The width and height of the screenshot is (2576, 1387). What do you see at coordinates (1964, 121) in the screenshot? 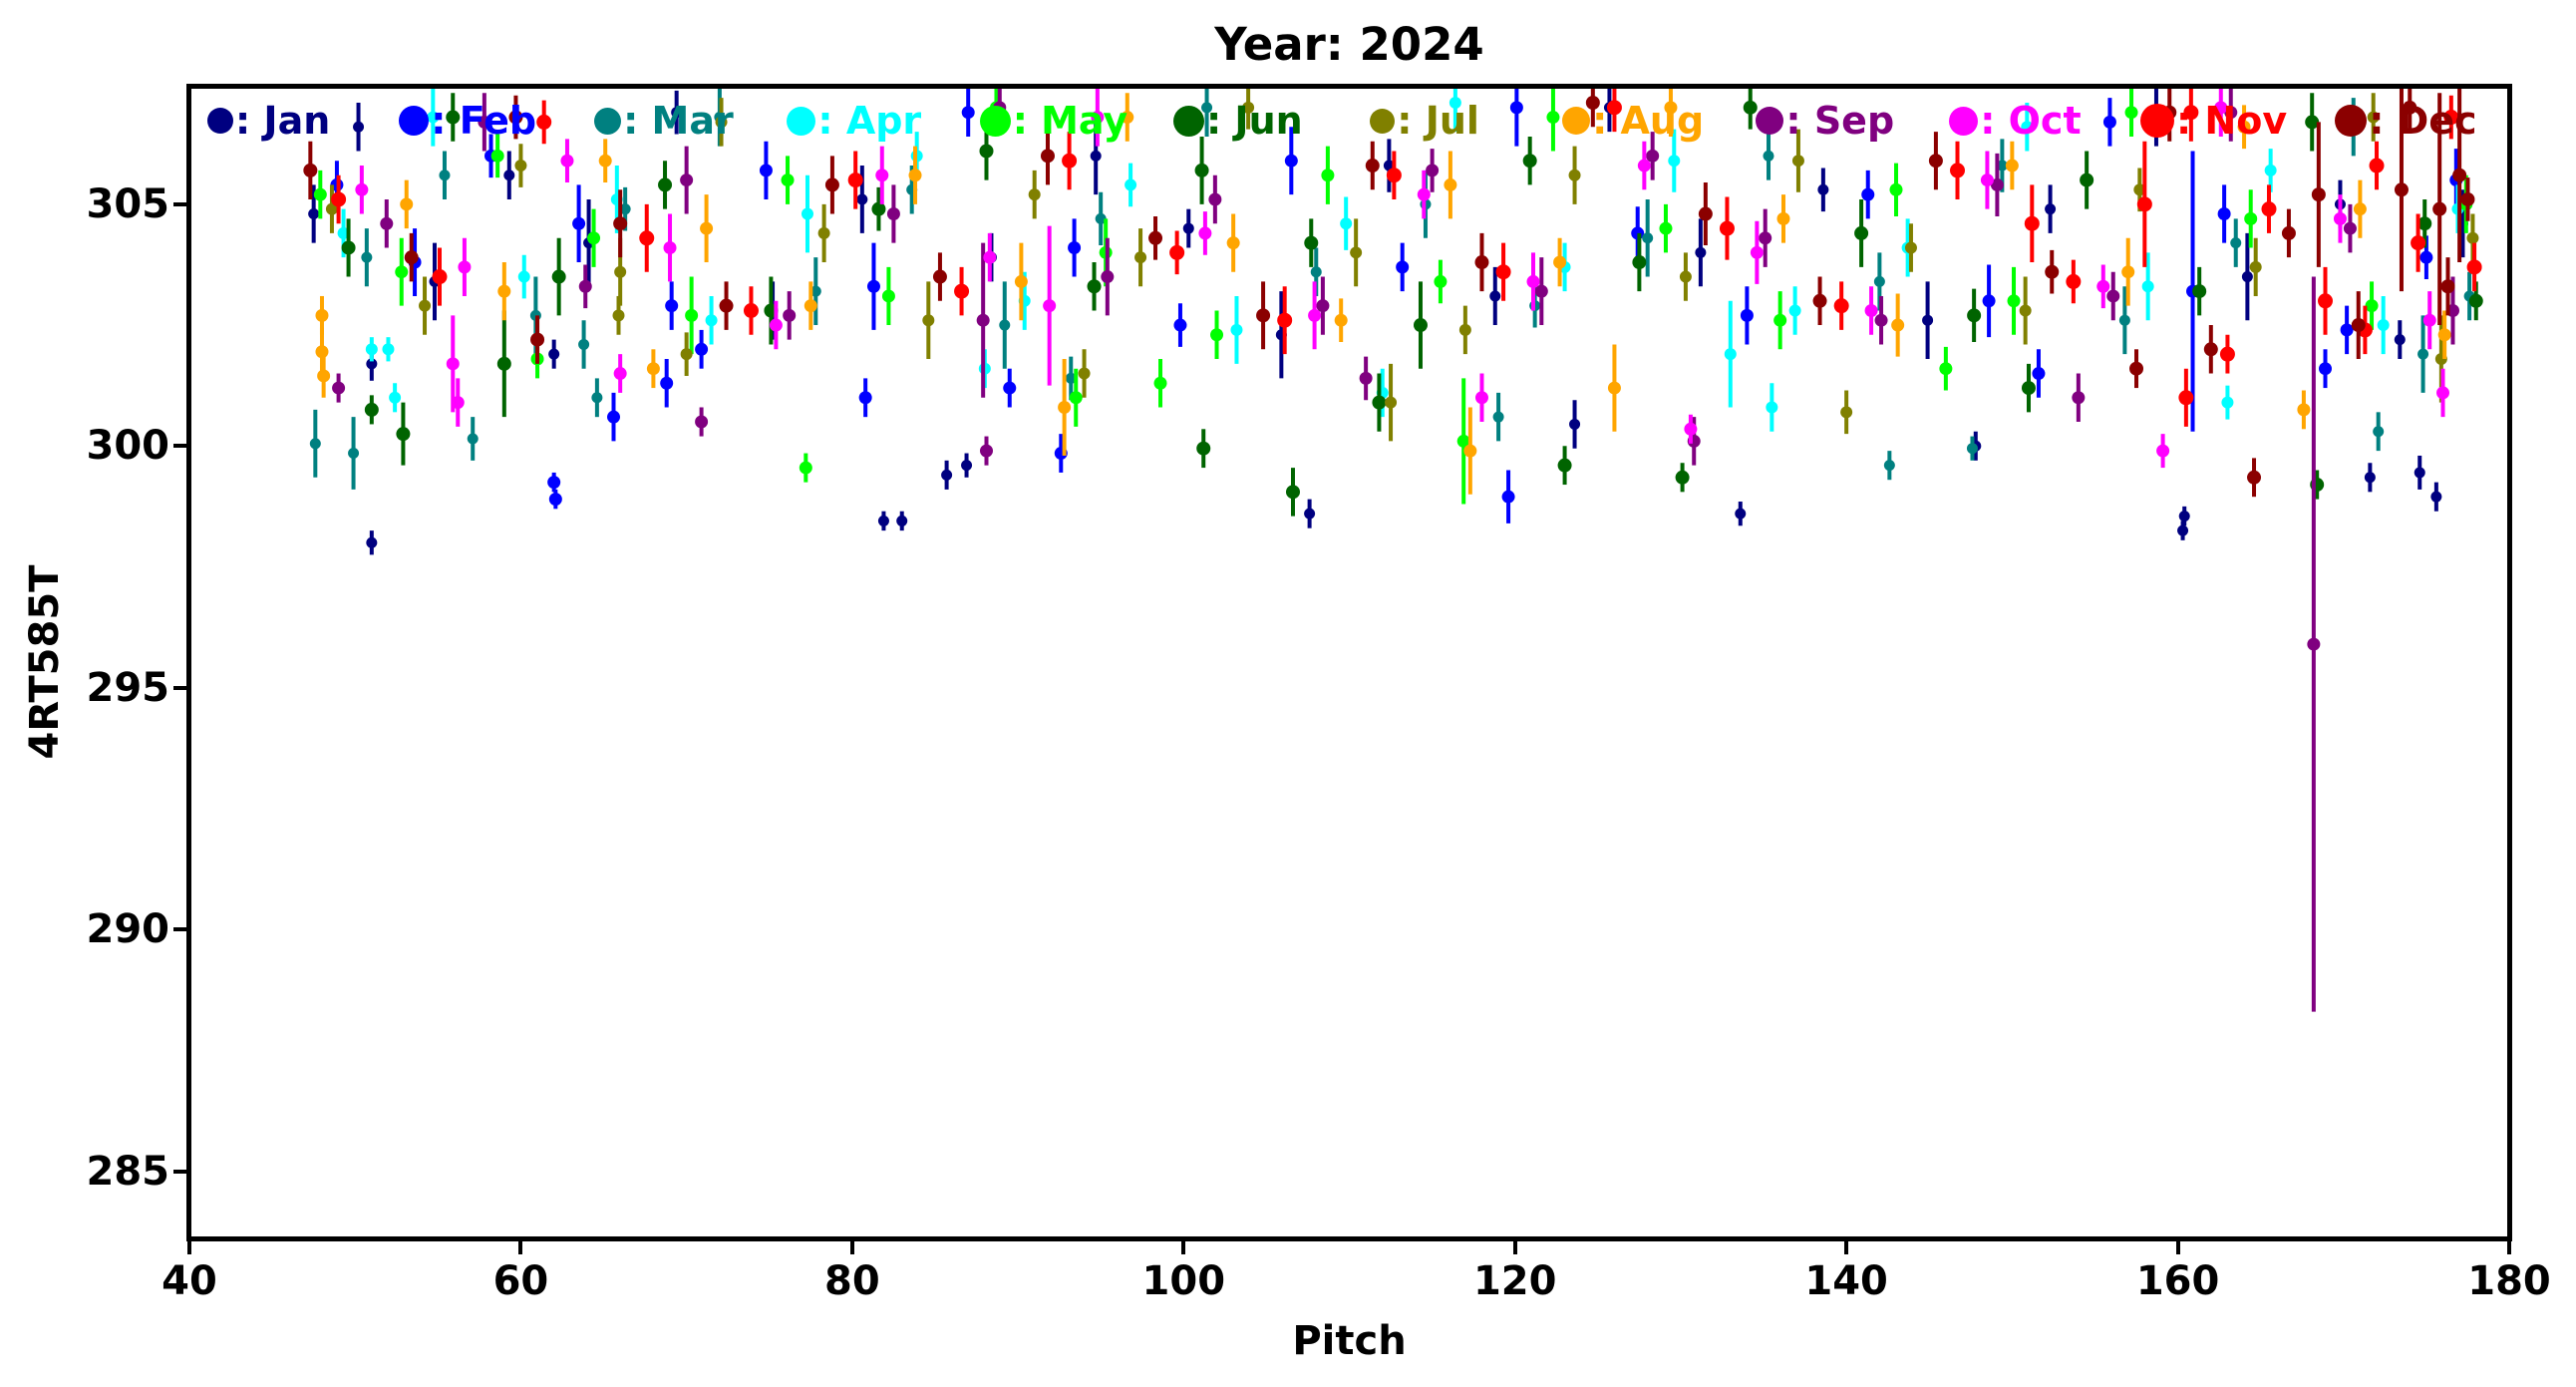
I see `legend-dot-oct-icon` at bounding box center [1964, 121].